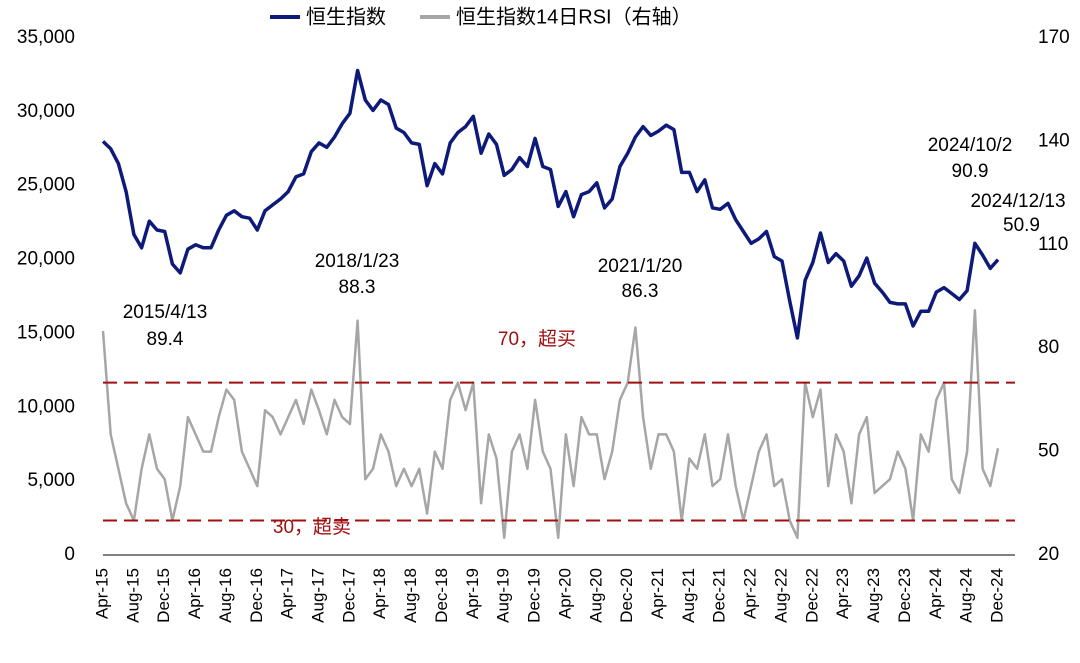  I want to click on x-tick-label: Dec-22, so click(811, 595).